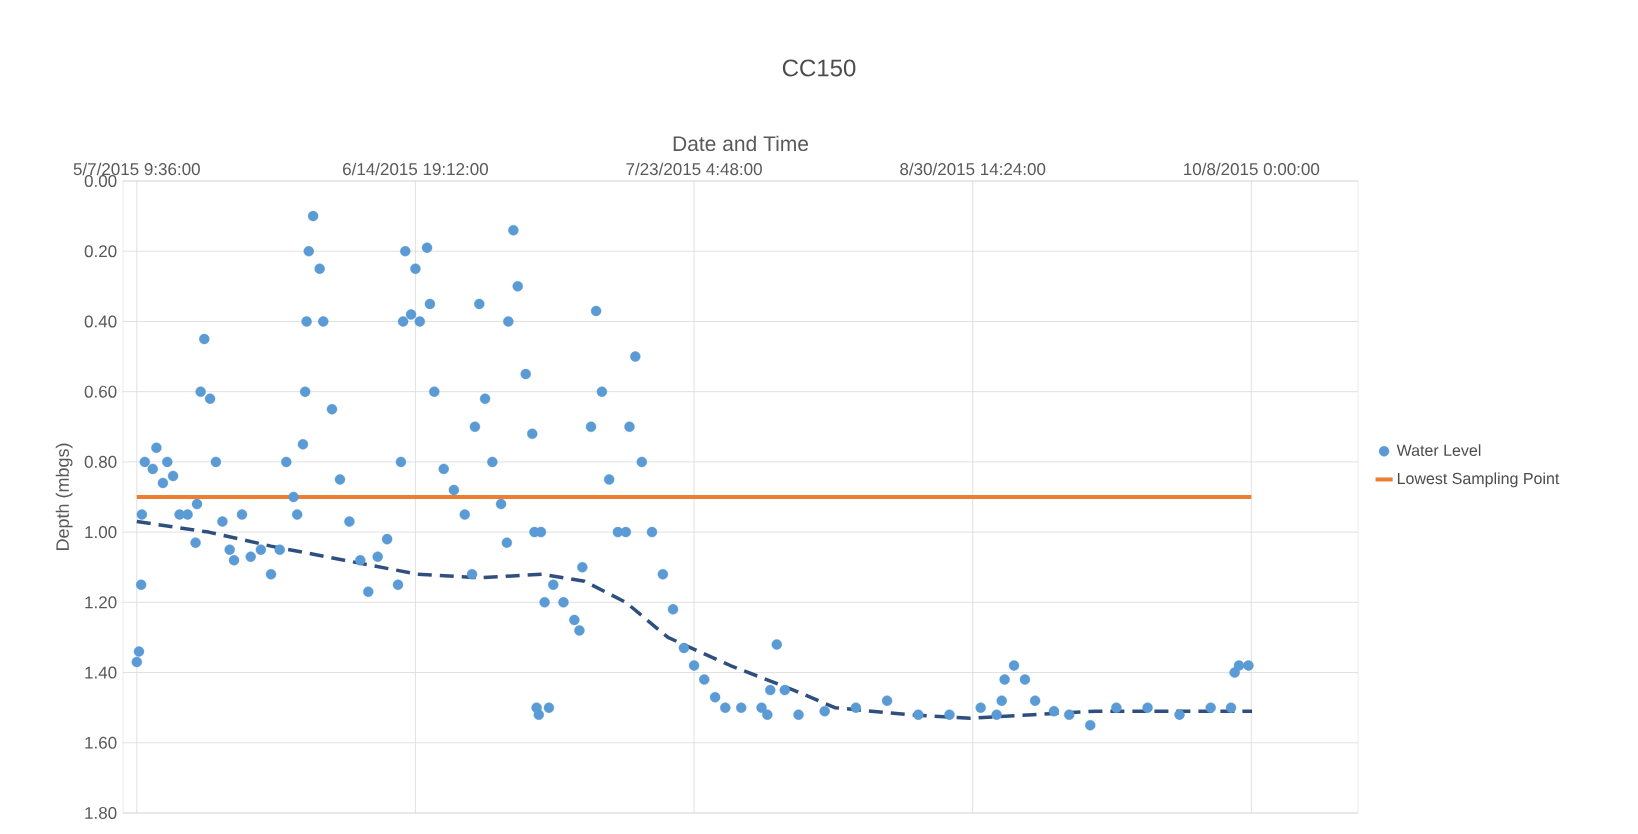  I want to click on legend-label: Water Level, so click(1438, 450).